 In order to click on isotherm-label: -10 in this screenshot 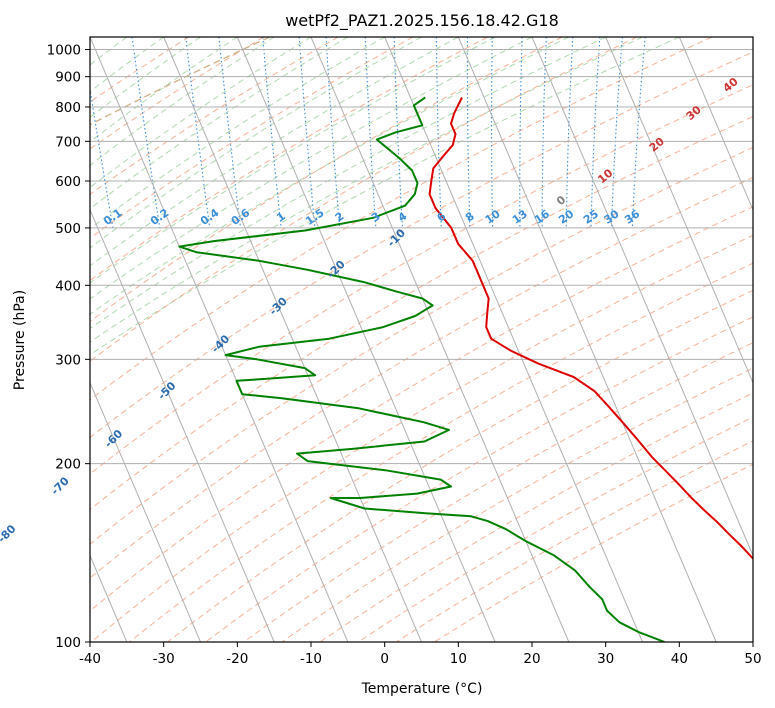, I will do `click(396, 237)`.